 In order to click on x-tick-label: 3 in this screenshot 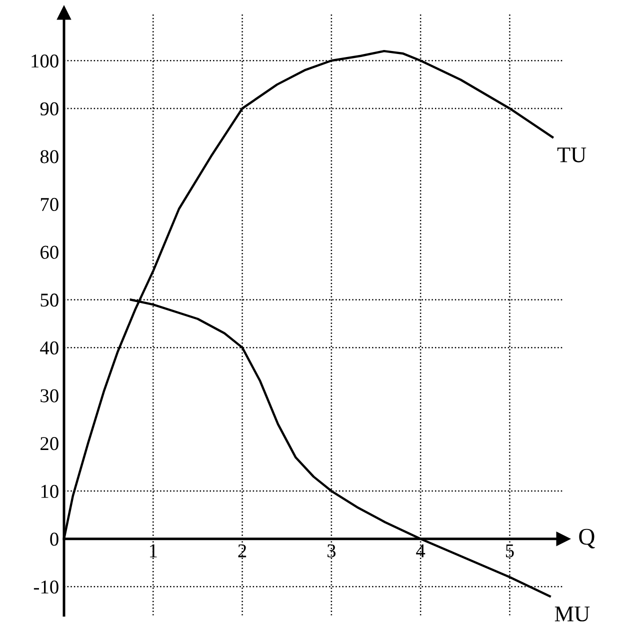, I will do `click(331, 551)`.